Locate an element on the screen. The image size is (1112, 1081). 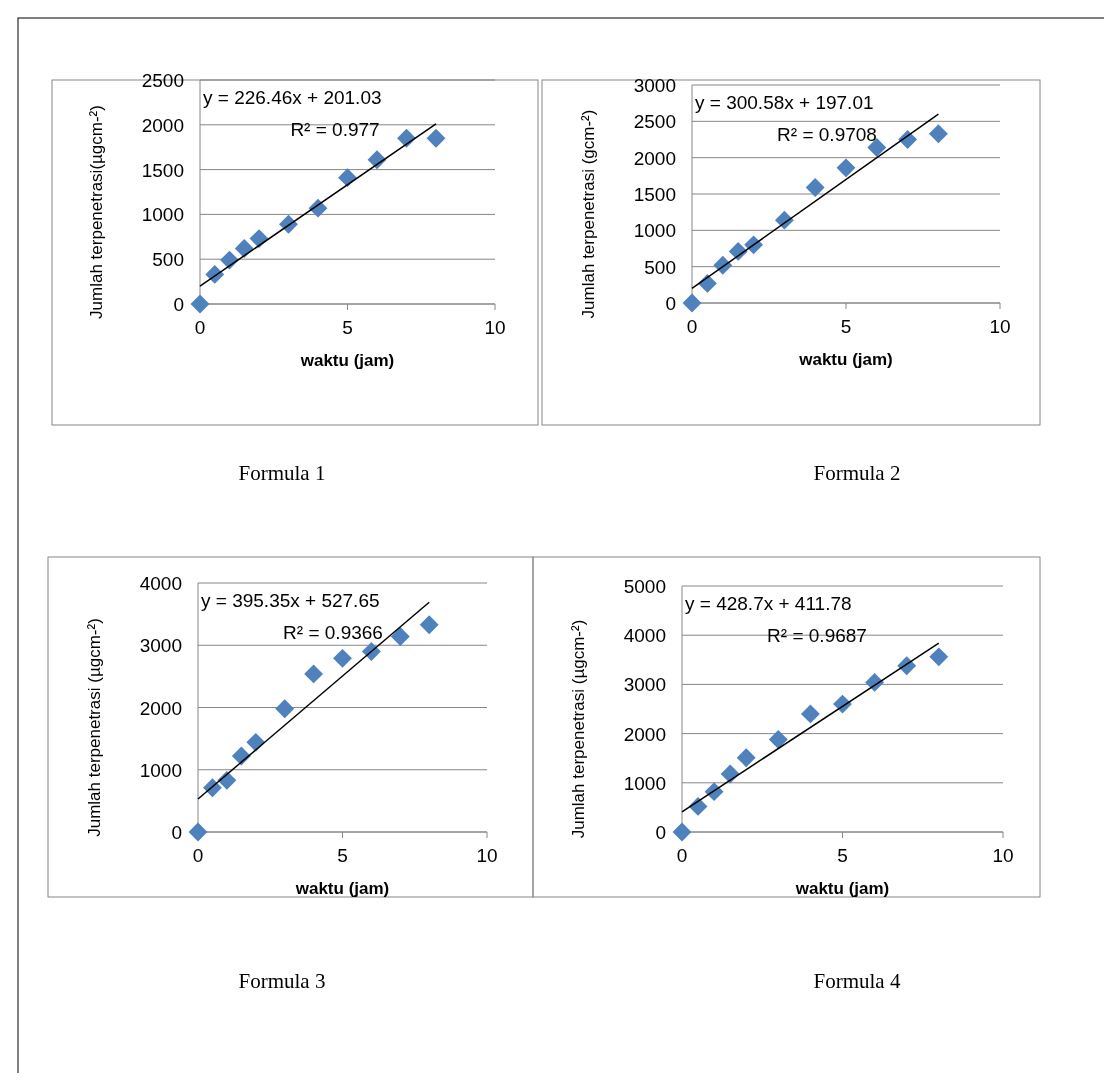
y-tick-label: 5000 is located at coordinates (644, 586).